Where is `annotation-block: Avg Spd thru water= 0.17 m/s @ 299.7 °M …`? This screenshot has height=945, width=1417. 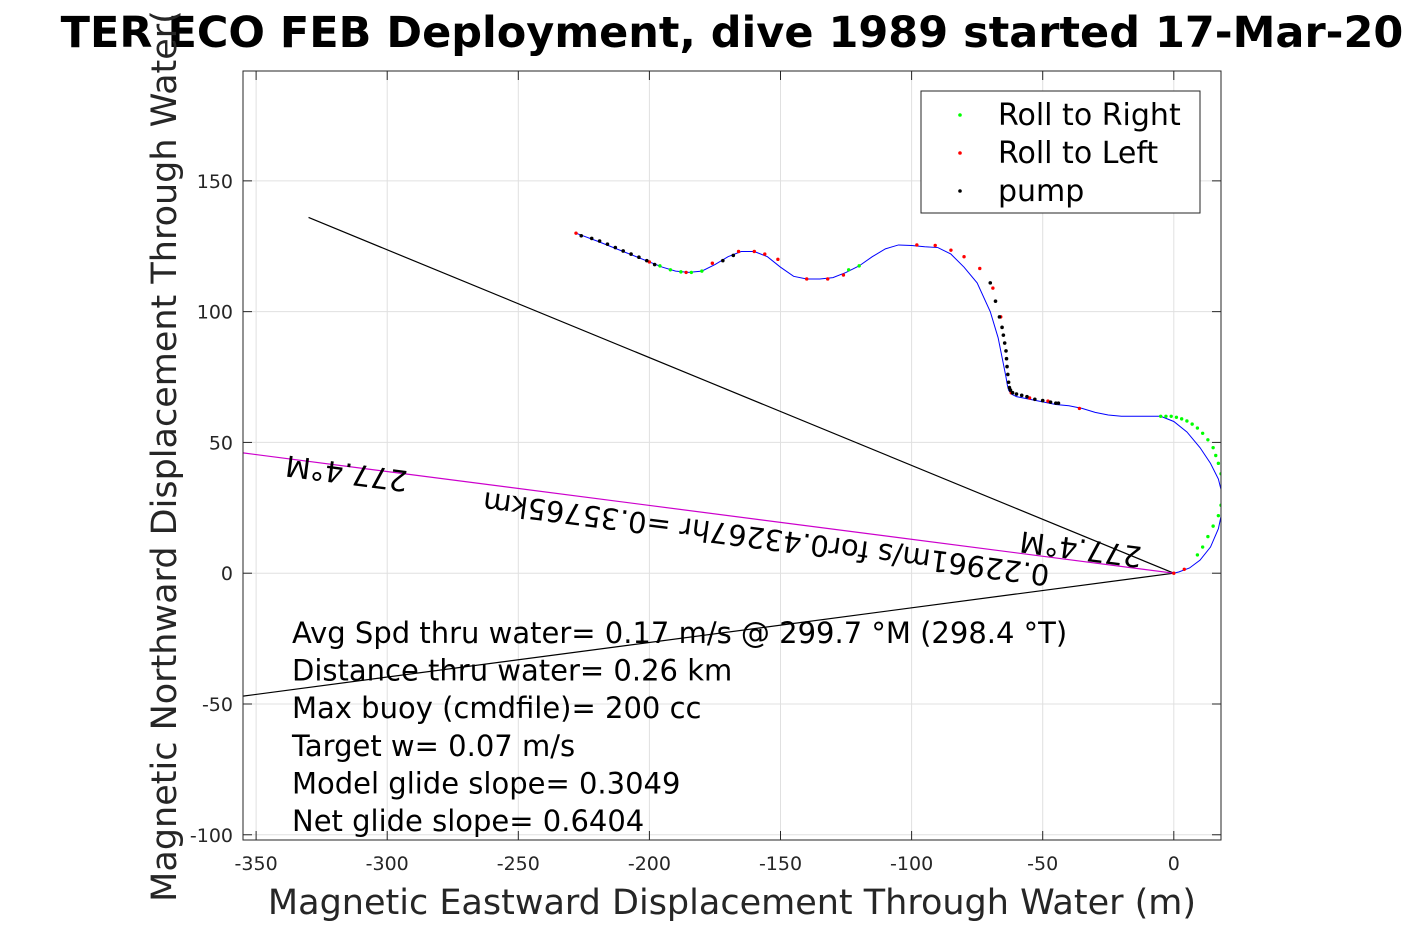
annotation-block: Avg Spd thru water= 0.17 m/s @ 299.7 °M … is located at coordinates (679, 727).